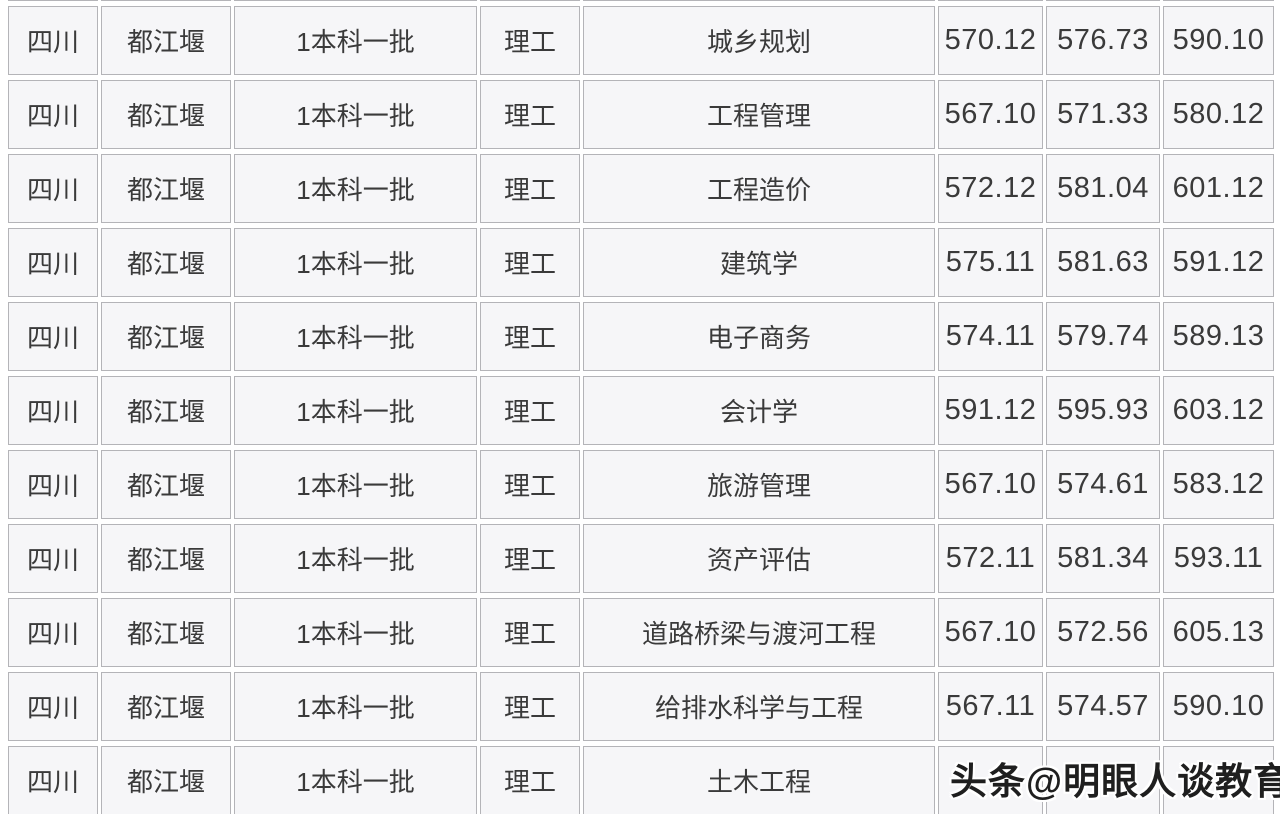 The height and width of the screenshot is (814, 1280). Describe the element at coordinates (1103, 484) in the screenshot. I see `cell-score-avg: 574.61` at that location.